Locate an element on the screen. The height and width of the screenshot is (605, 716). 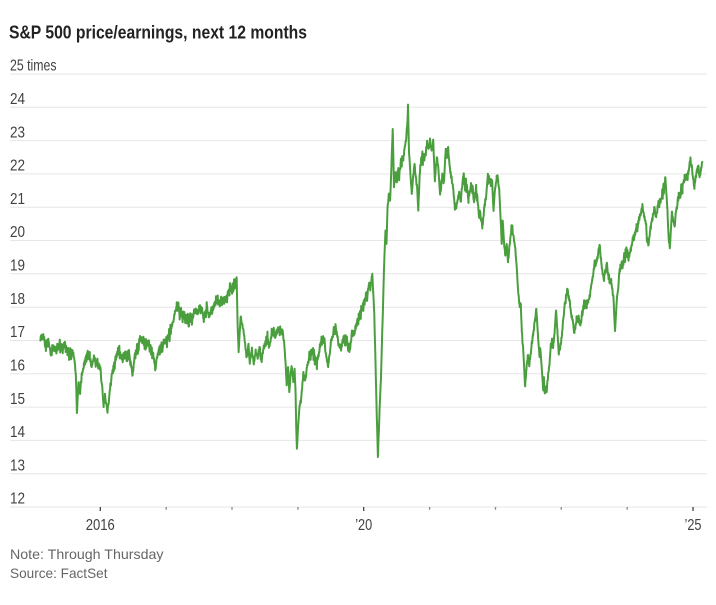
svg-text: 19 is located at coordinates (17, 266).